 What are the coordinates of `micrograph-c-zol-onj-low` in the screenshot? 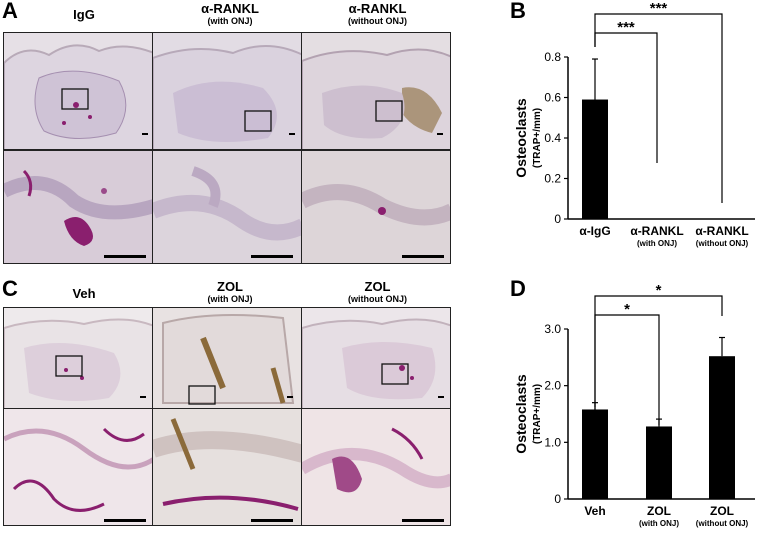 It's located at (227, 358).